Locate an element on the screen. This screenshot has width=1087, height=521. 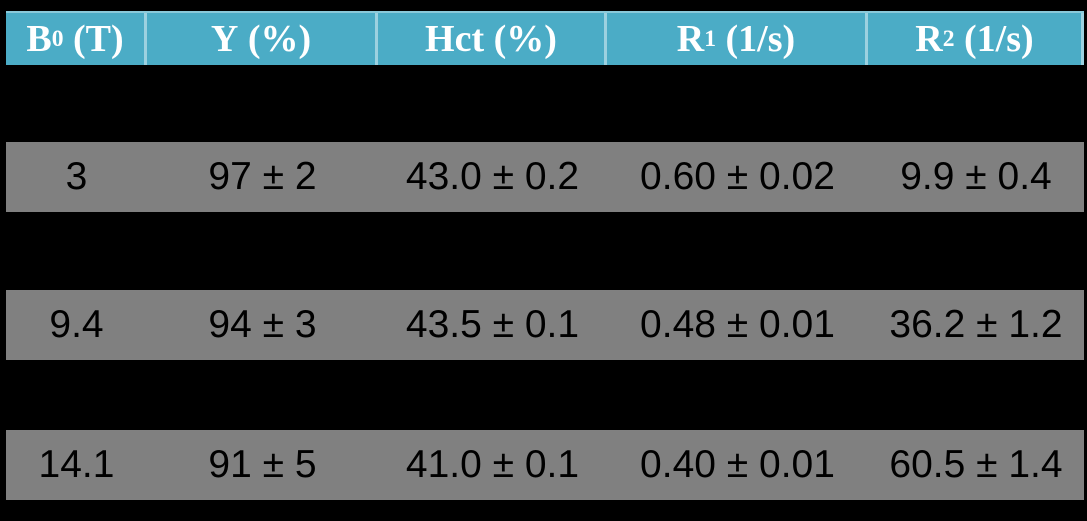
cell-r1: 0.48 ± 0.01 is located at coordinates (737, 324).